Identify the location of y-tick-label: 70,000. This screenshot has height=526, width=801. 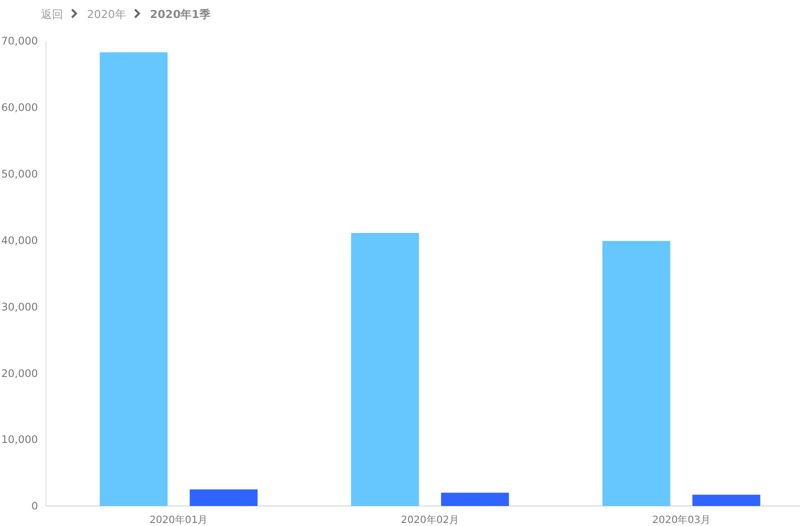
(19, 42).